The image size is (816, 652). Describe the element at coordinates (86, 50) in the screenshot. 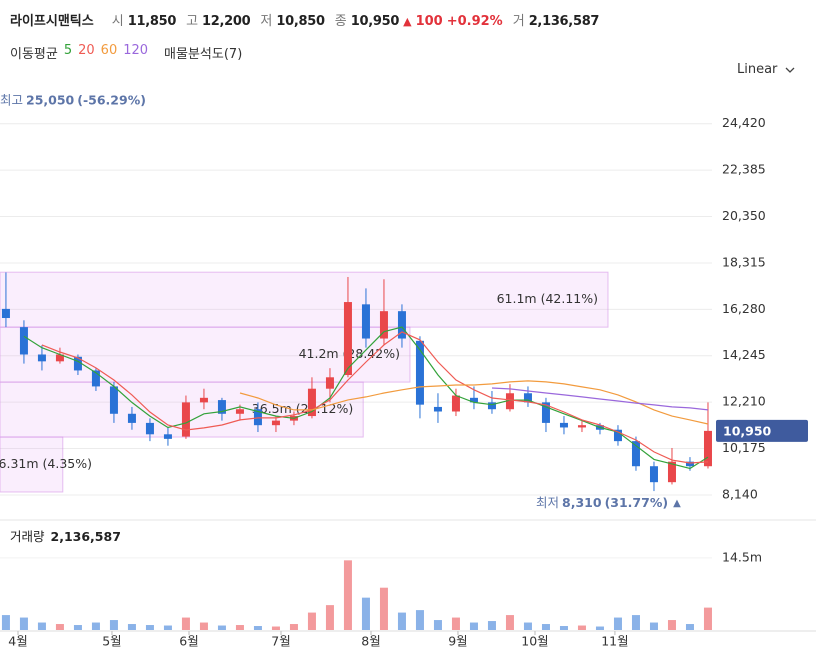

I see `ma-legend: 20` at that location.